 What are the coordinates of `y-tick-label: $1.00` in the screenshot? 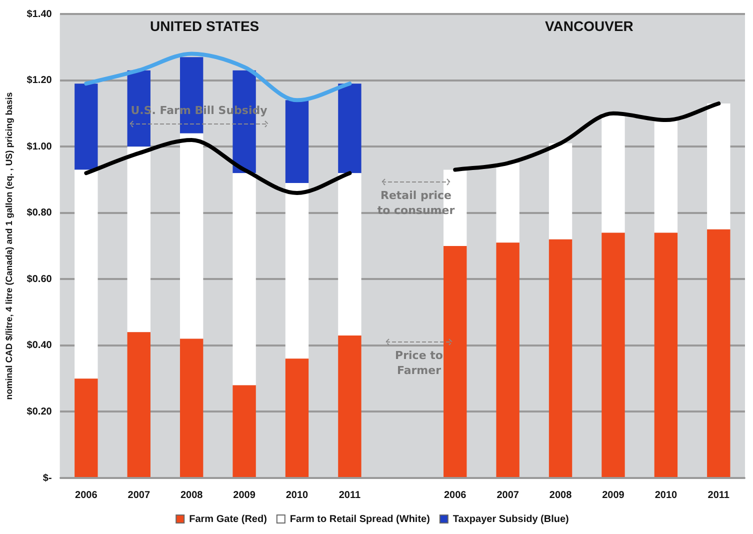 It's located at (39, 146).